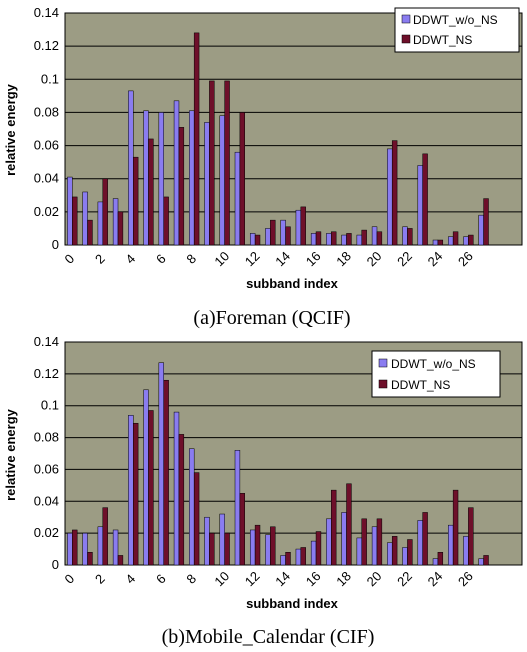 This screenshot has height=652, width=527. Describe the element at coordinates (313, 578) in the screenshot. I see `x-tick-label: 16` at that location.